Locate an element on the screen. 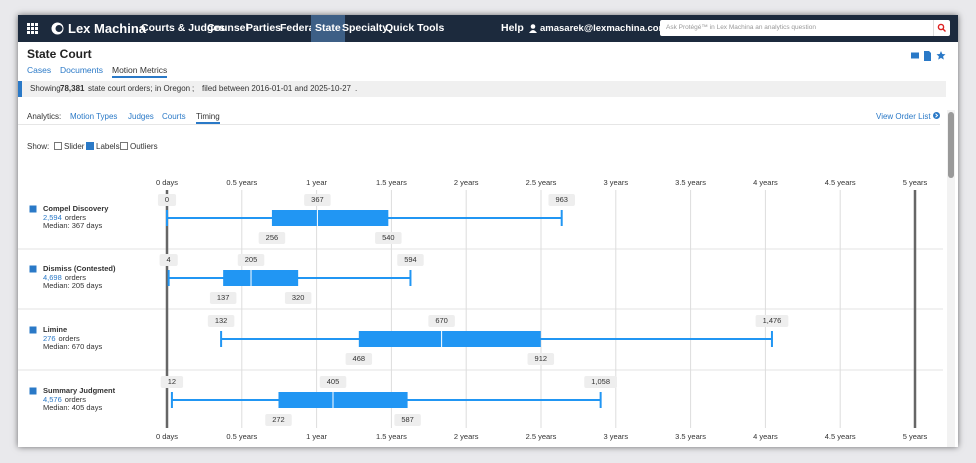 The image size is (976, 463). scroll-thumb is located at coordinates (951, 145).